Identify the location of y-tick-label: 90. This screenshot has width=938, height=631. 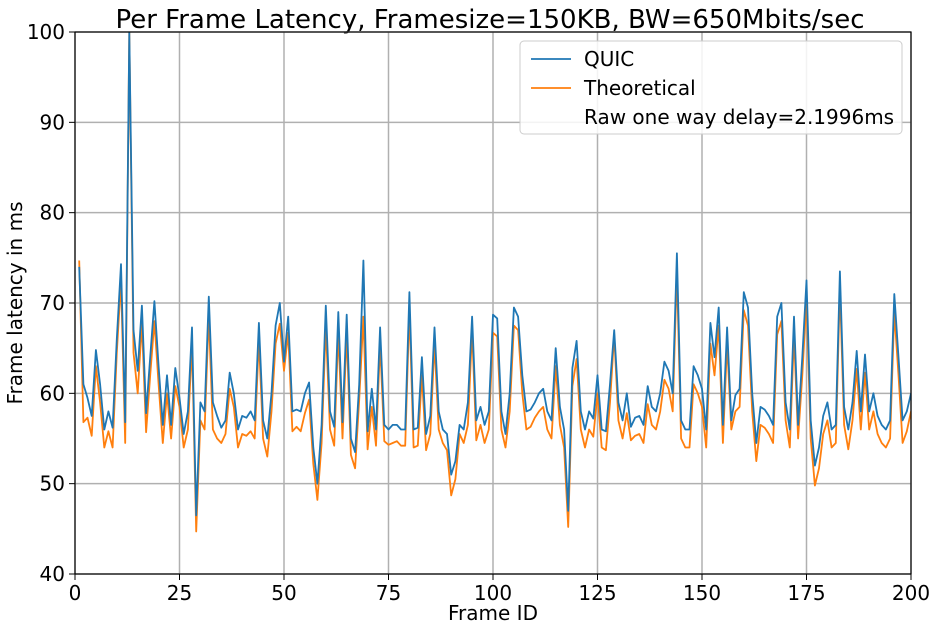
(52, 122).